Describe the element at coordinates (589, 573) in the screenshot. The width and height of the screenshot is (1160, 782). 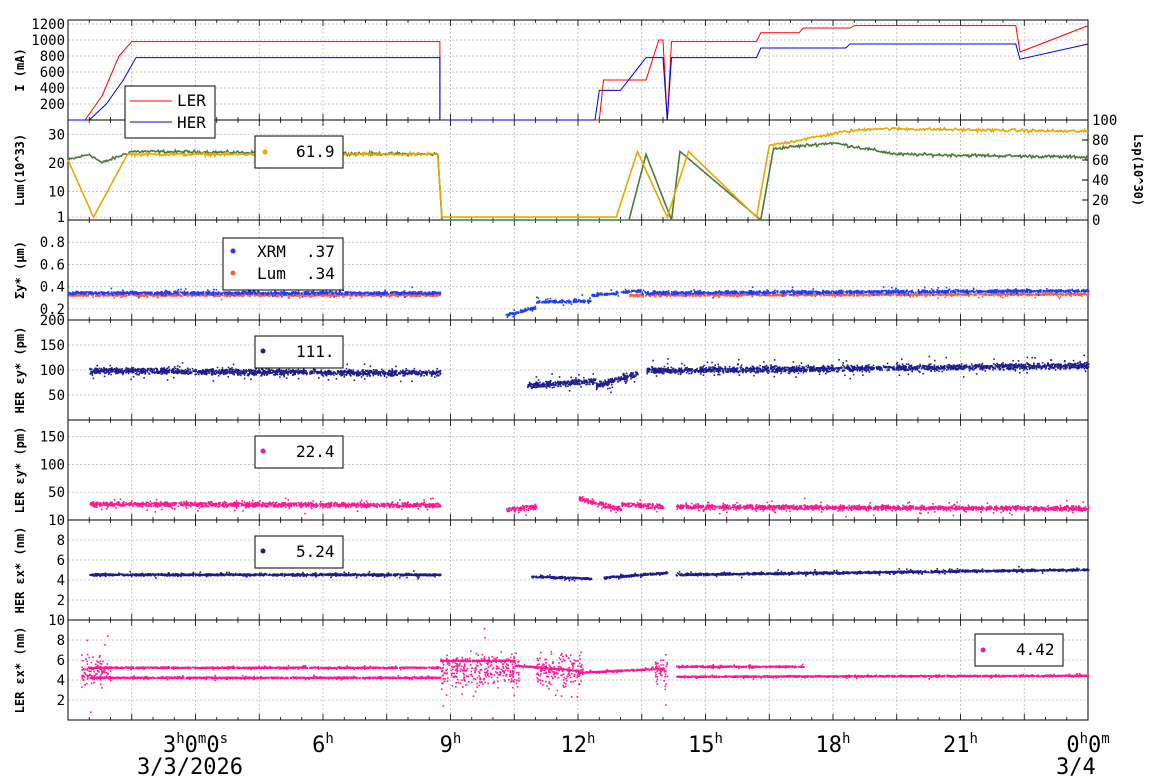
I see `series-her-ex-points` at that location.